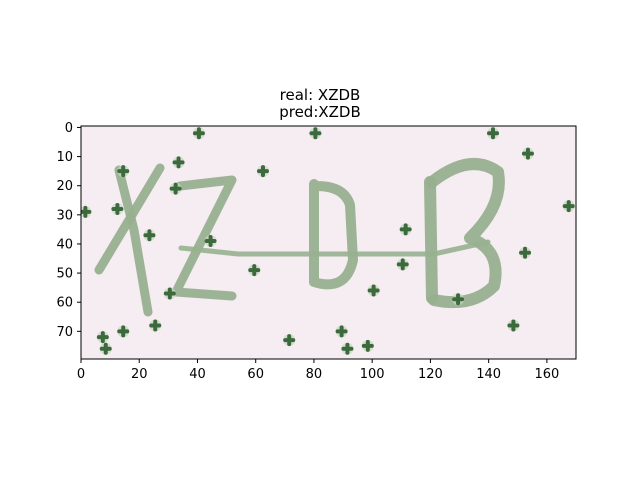 This screenshot has height=480, width=640. Describe the element at coordinates (255, 374) in the screenshot. I see `x-tick-label: 60` at that location.